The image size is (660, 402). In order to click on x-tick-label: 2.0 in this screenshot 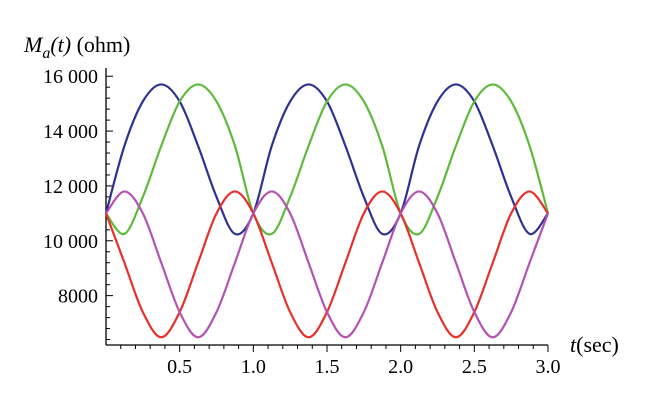, I will do `click(400, 367)`.